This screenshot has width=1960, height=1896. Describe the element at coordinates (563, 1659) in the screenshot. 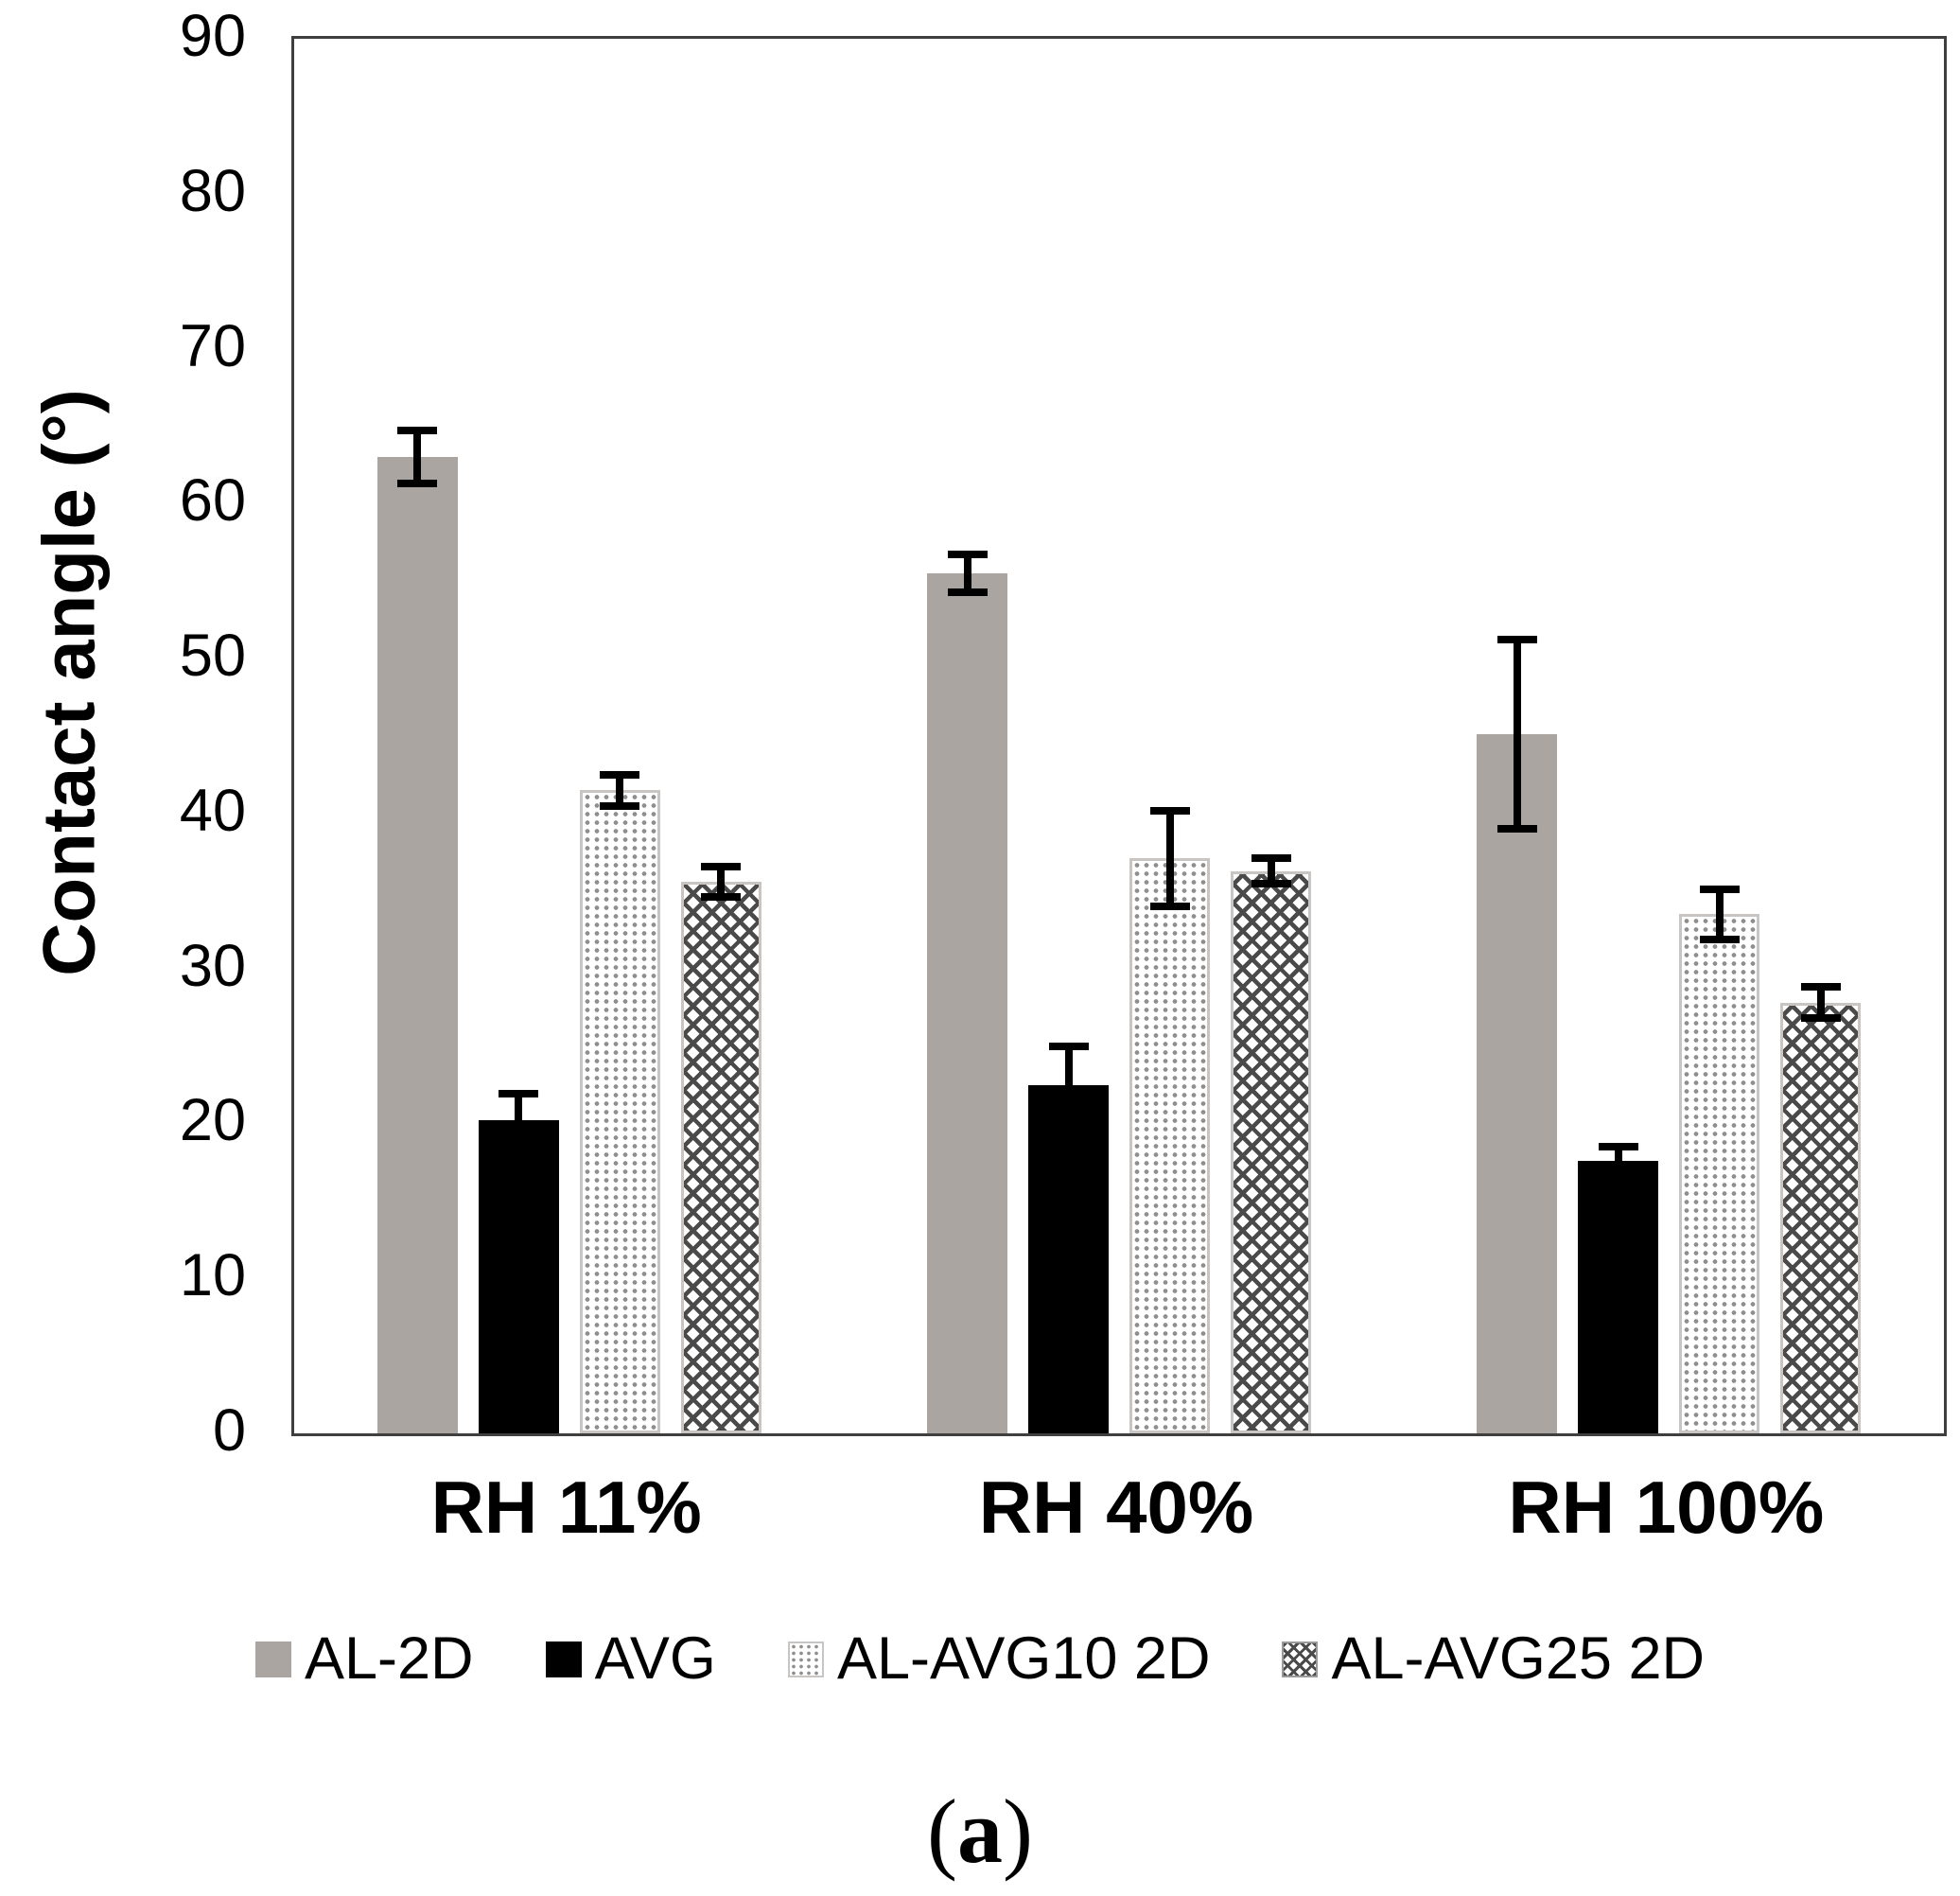

I see `legend-swatch-solid-black-icon` at that location.